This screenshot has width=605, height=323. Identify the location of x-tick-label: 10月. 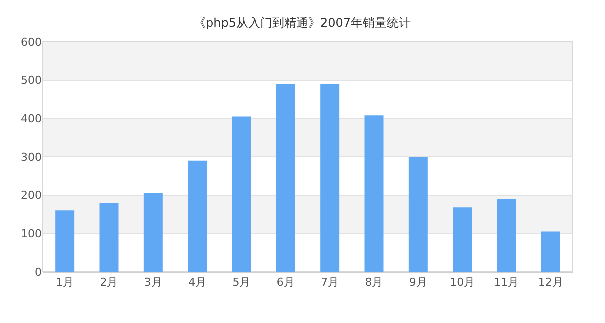
(463, 283).